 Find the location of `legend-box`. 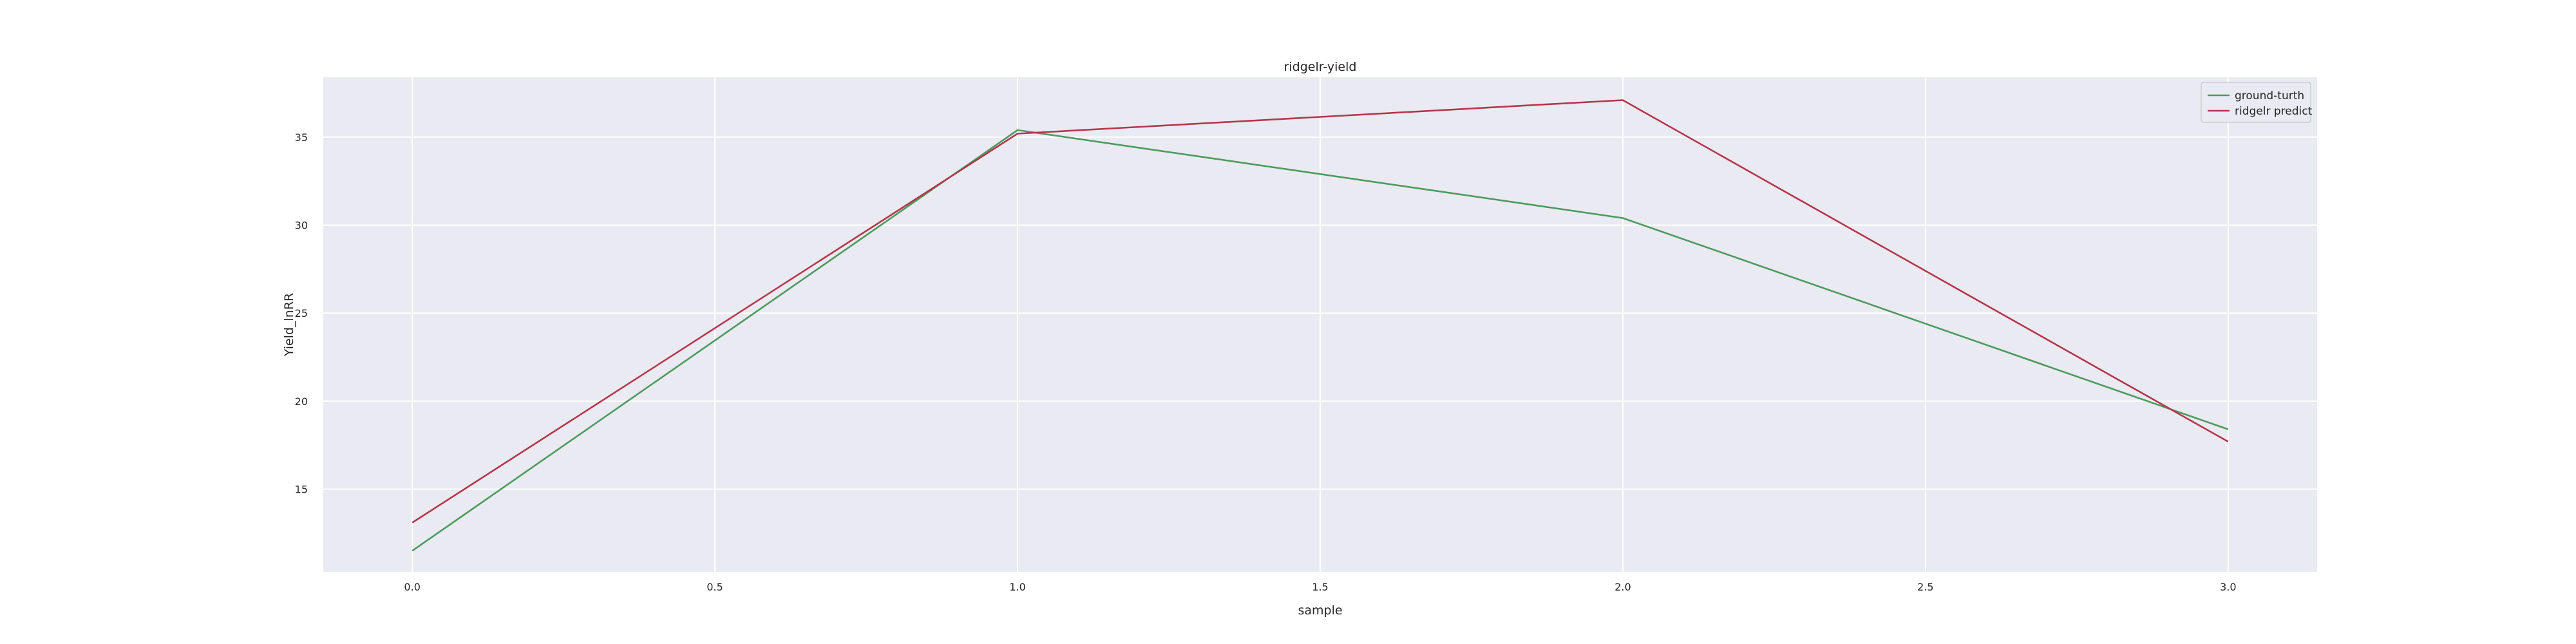

legend-box is located at coordinates (2256, 103).